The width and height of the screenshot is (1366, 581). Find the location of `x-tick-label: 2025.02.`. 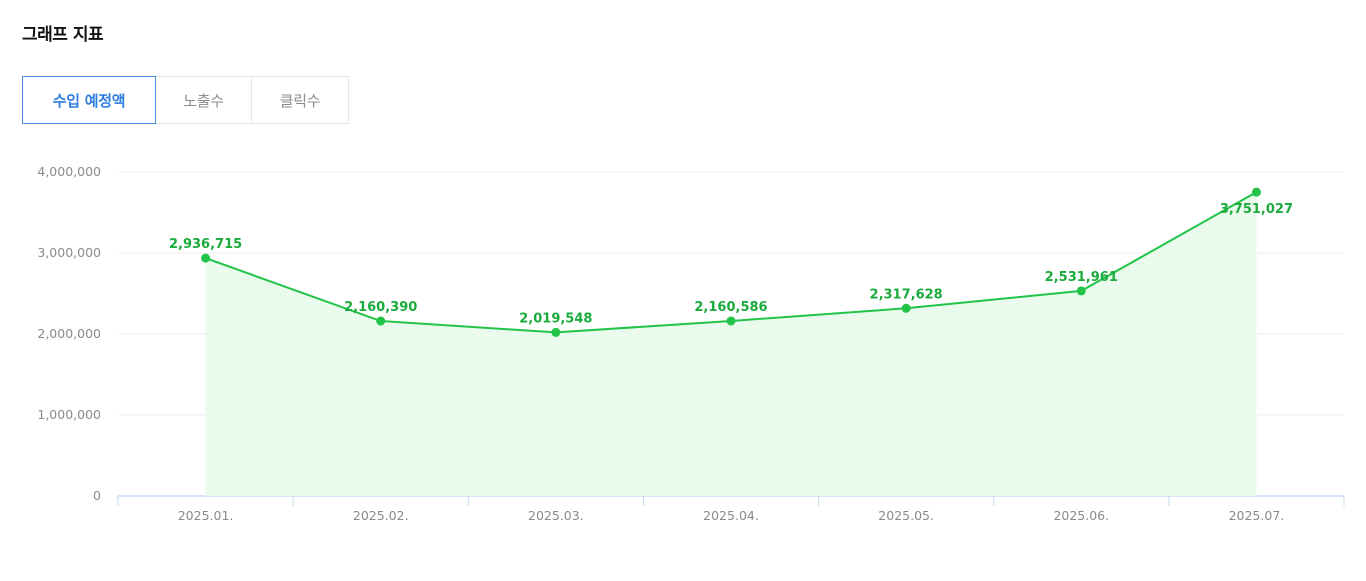

x-tick-label: 2025.02. is located at coordinates (381, 515).